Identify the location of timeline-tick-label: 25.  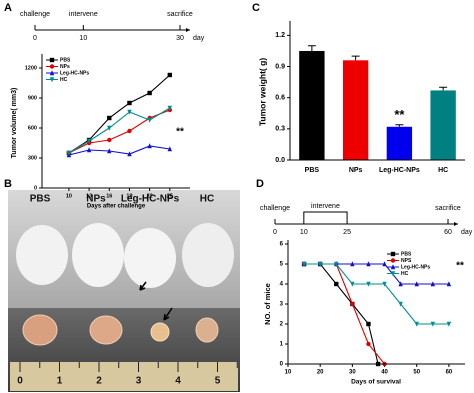
(347, 232).